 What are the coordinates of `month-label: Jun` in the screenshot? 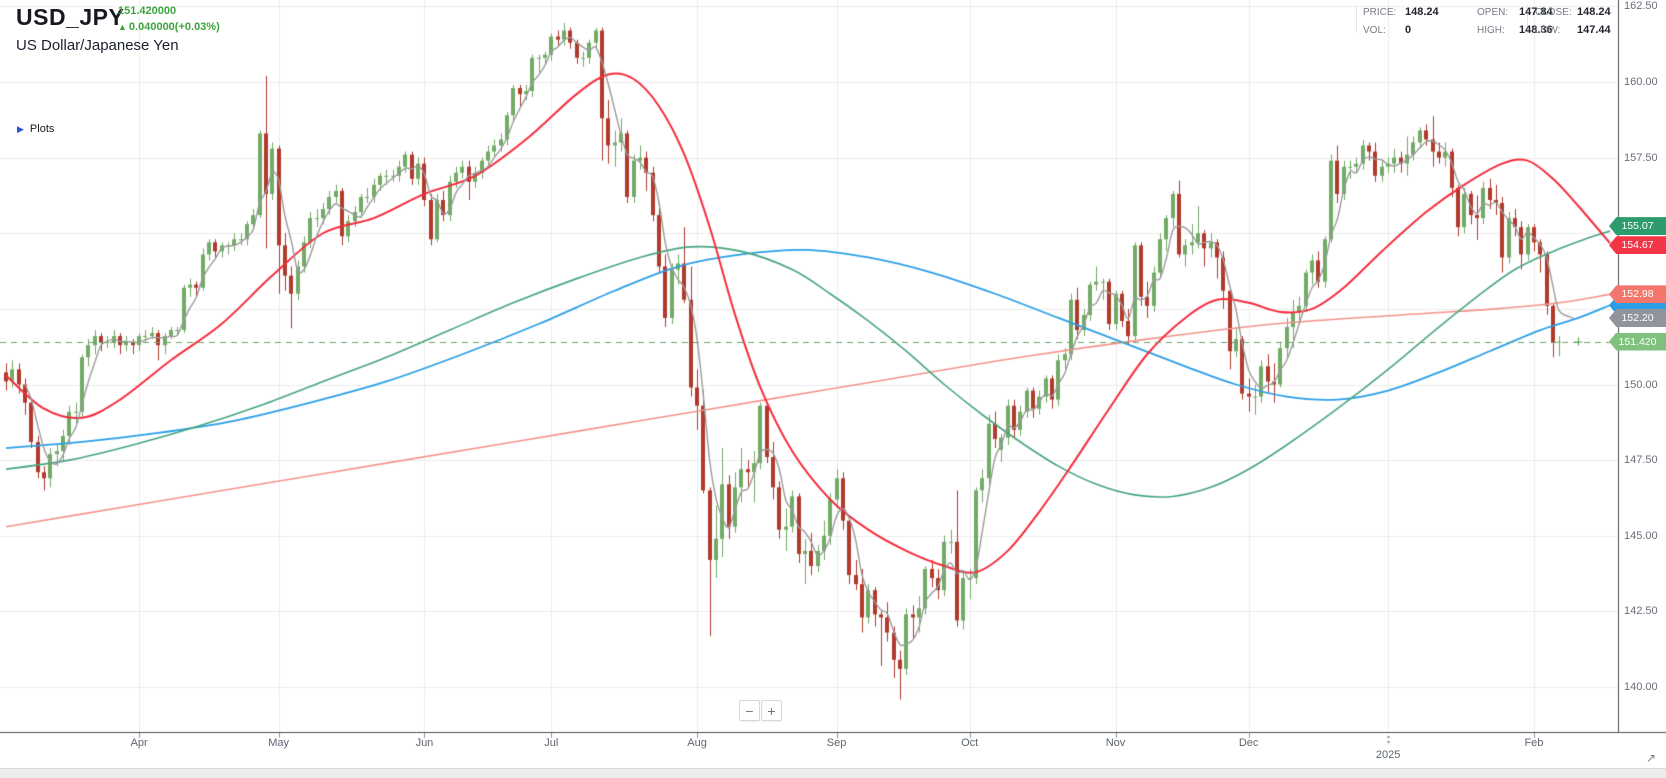 It's located at (424, 743).